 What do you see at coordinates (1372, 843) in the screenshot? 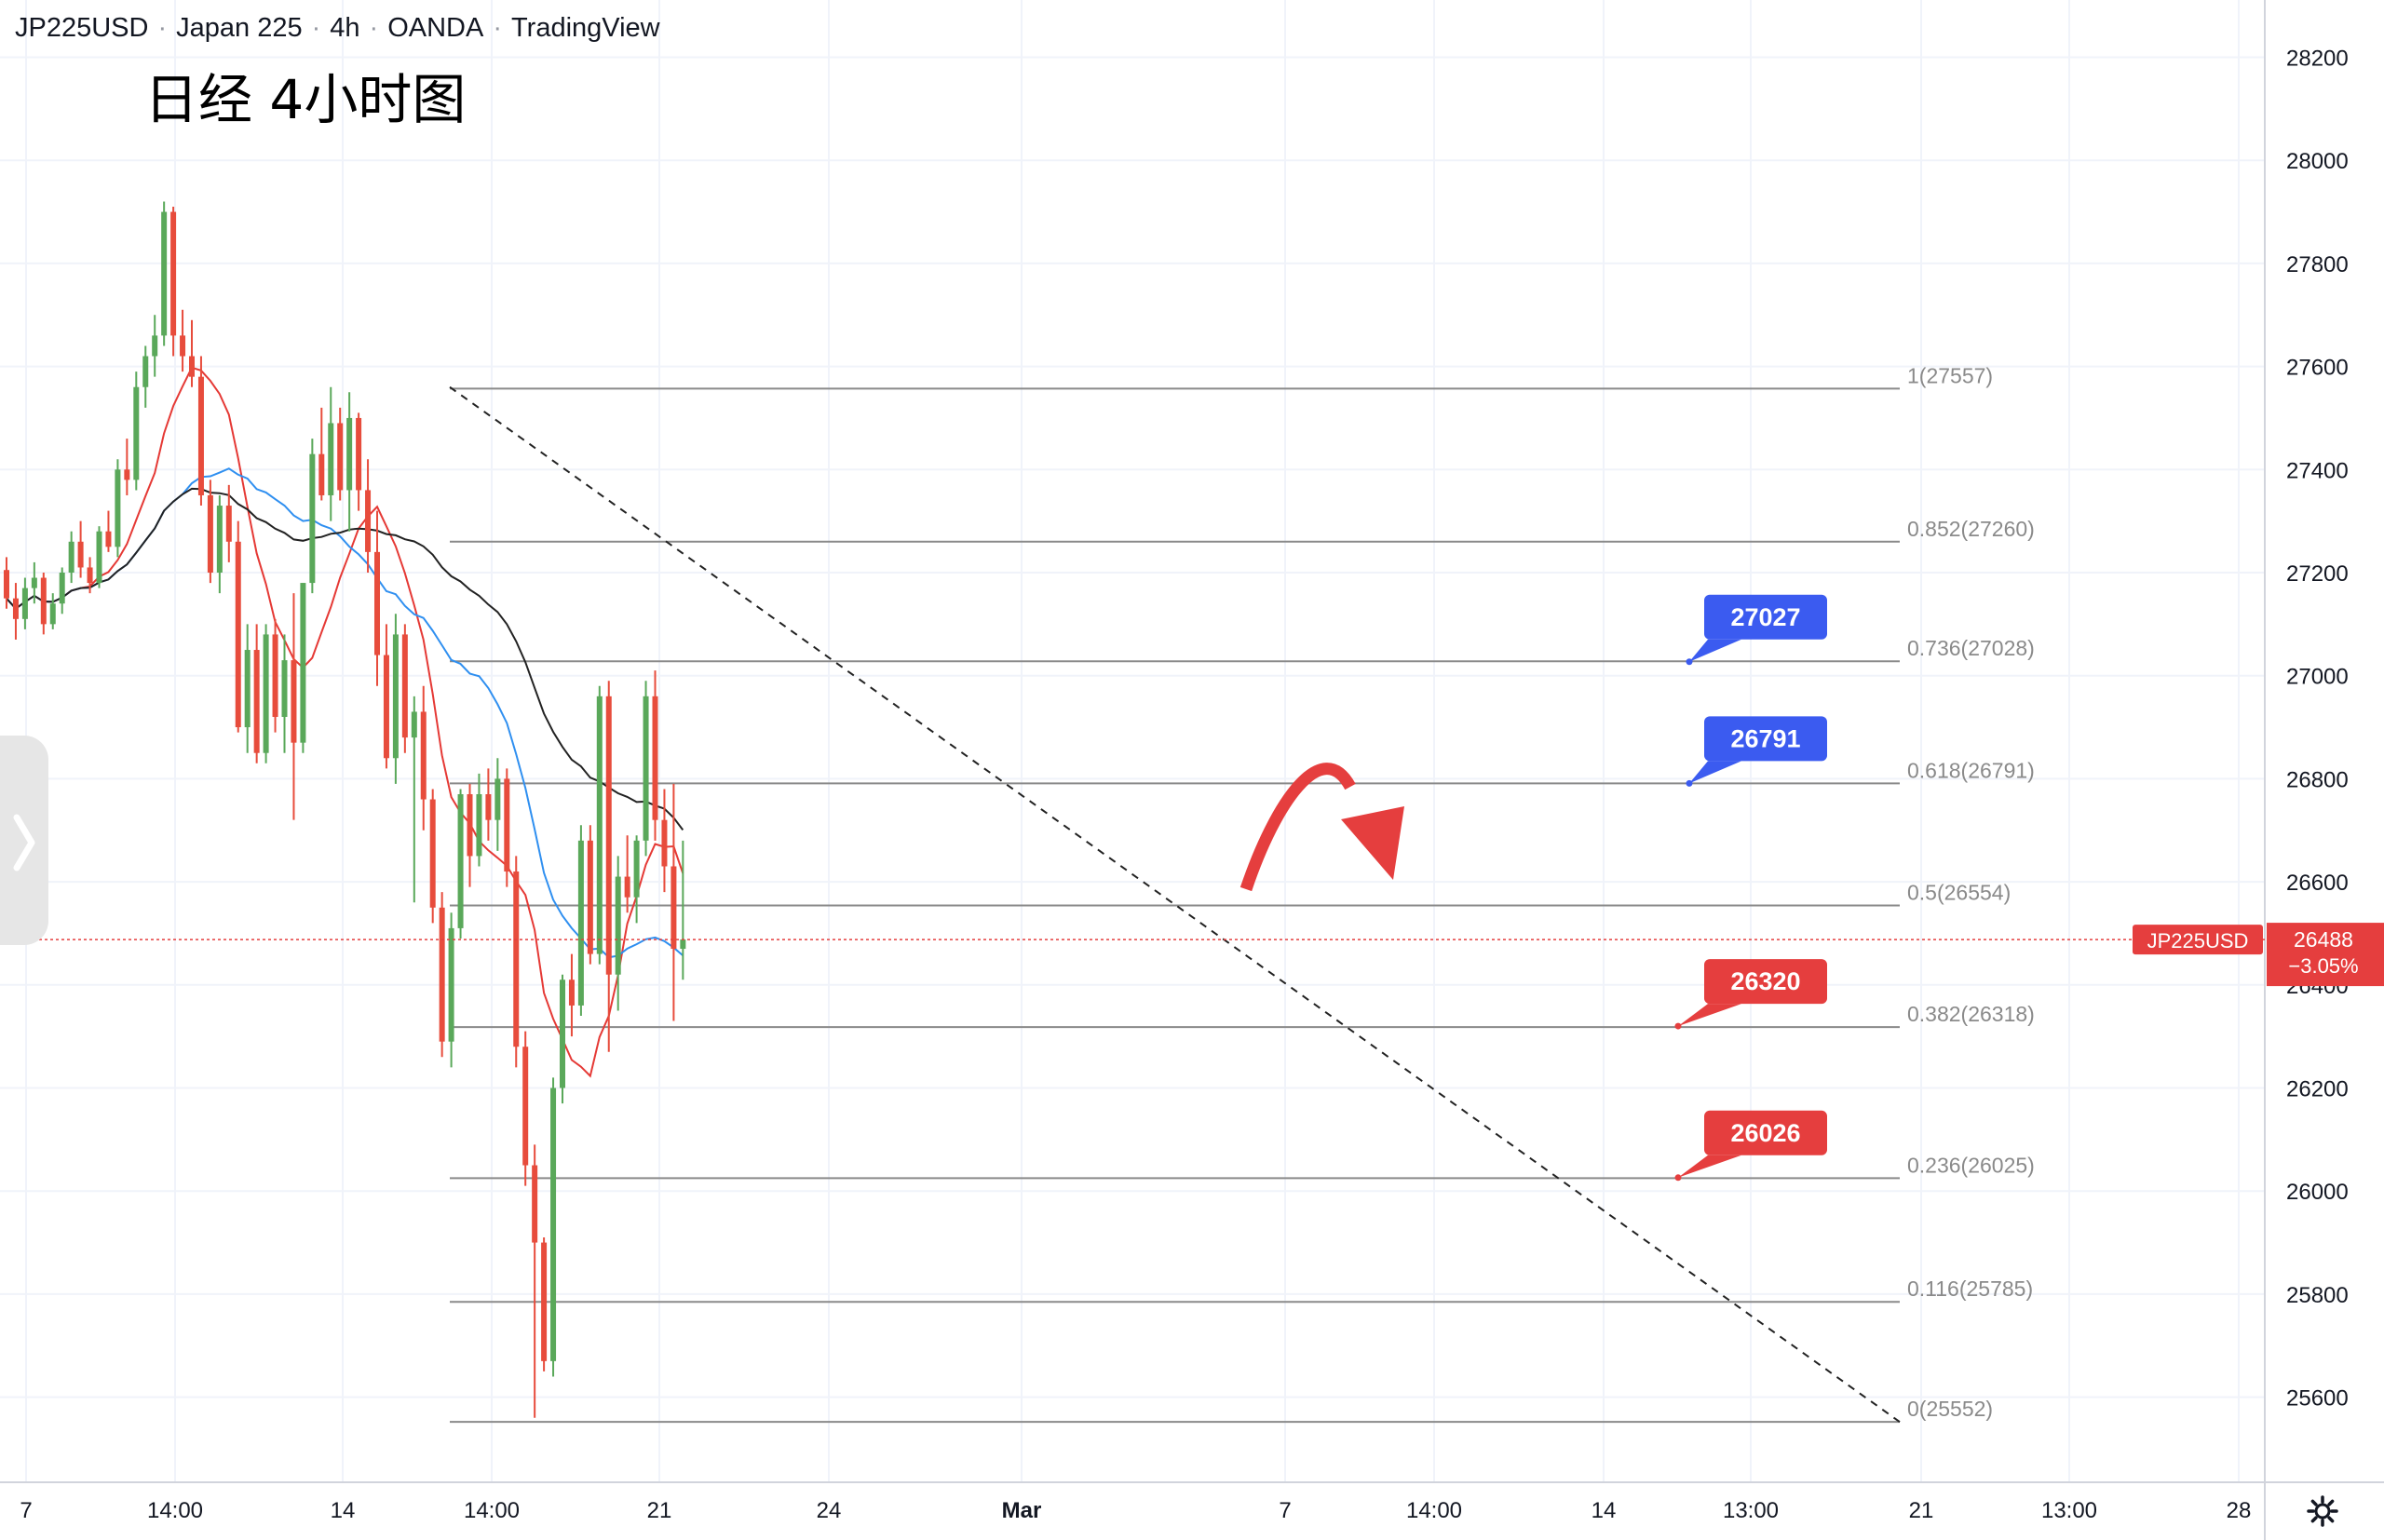
I see `forecast-arrow-head` at bounding box center [1372, 843].